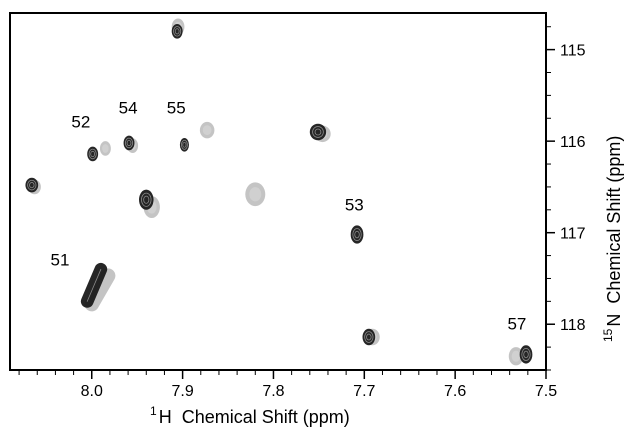 Image resolution: width=629 pixels, height=432 pixels. Describe the element at coordinates (573, 234) in the screenshot. I see `y-tick-label-2: 117` at that location.